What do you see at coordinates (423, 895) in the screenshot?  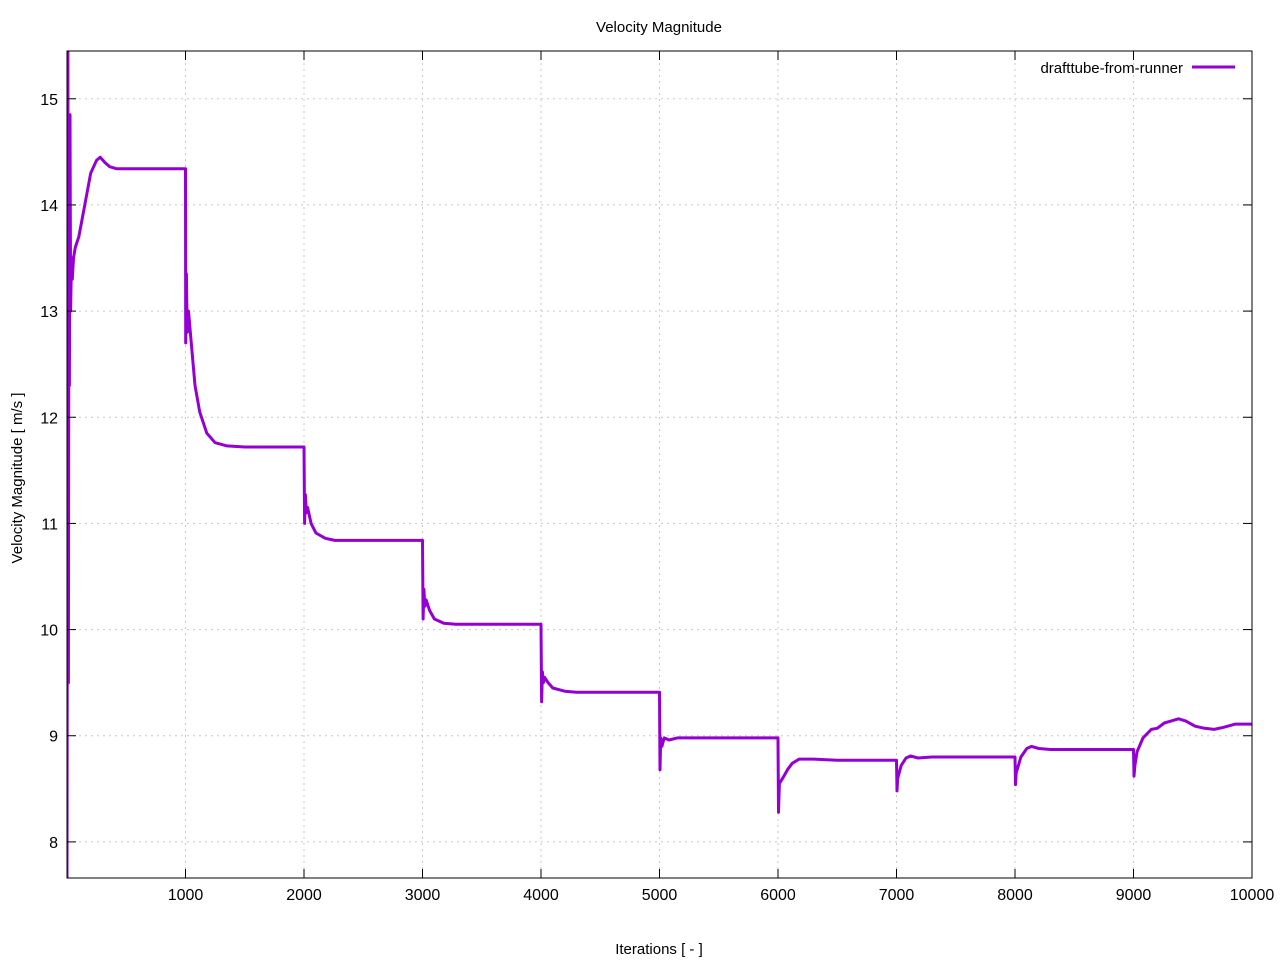 I see `x-tick-label: 3000` at bounding box center [423, 895].